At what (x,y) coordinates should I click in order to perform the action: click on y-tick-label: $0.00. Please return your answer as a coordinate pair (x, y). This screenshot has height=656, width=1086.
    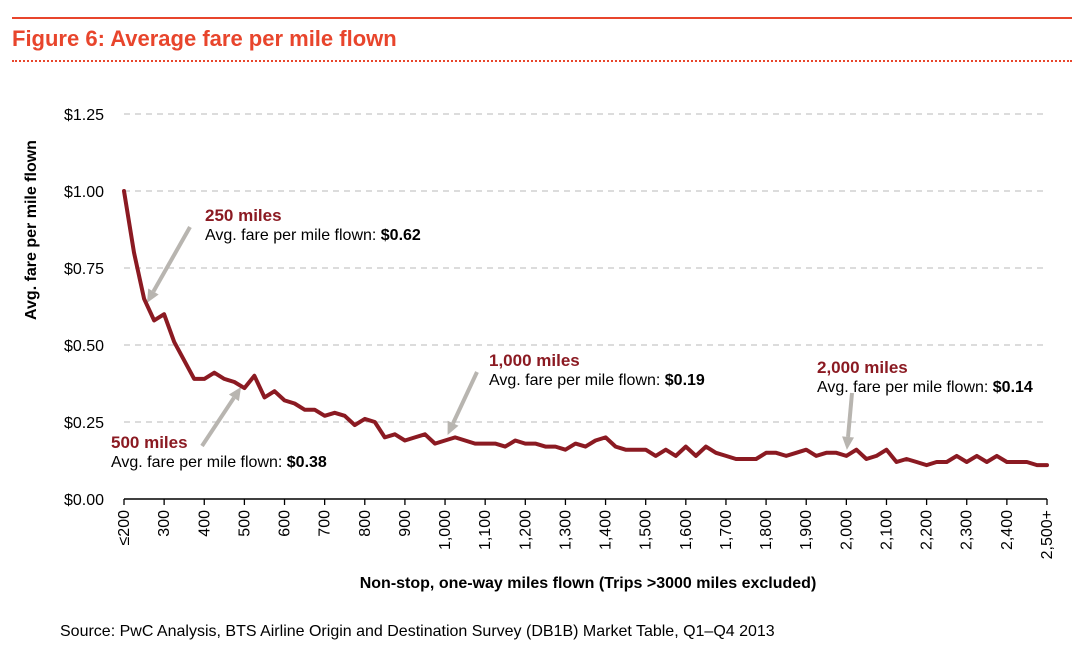
    Looking at the image, I should click on (84, 500).